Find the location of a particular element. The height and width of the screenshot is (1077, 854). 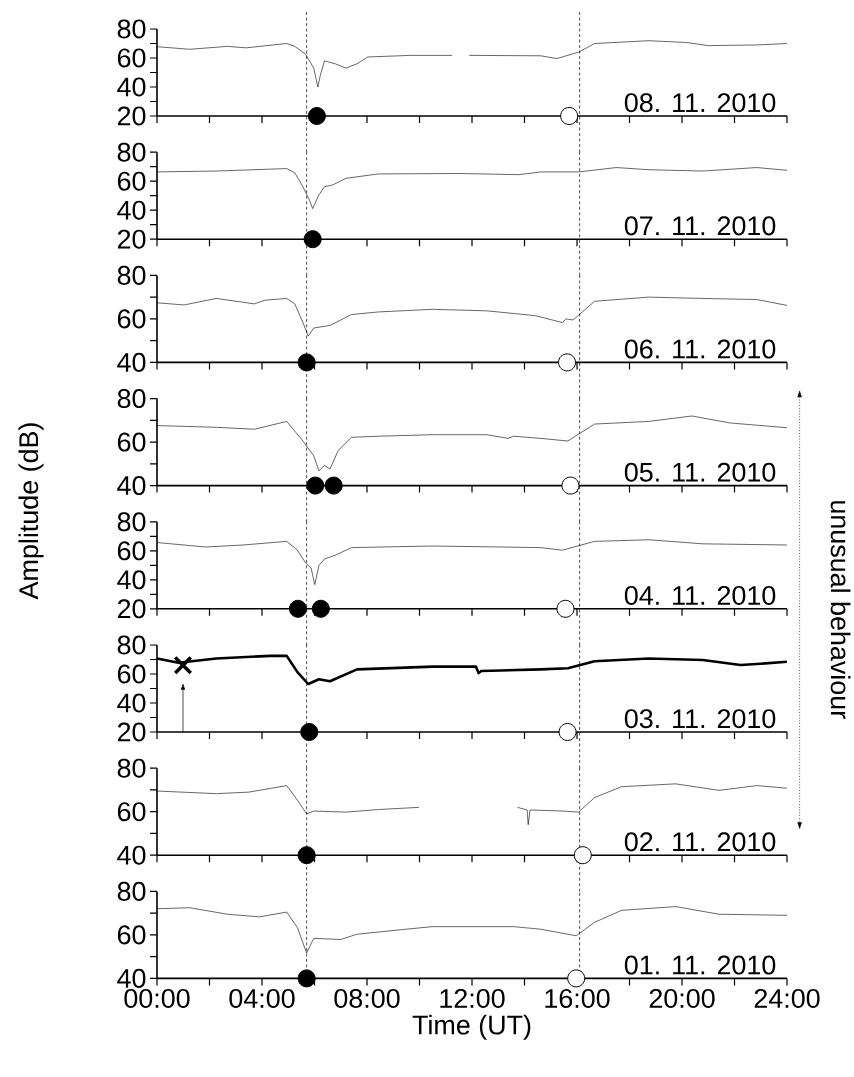

x-tick-label: 12:00 is located at coordinates (472, 998).